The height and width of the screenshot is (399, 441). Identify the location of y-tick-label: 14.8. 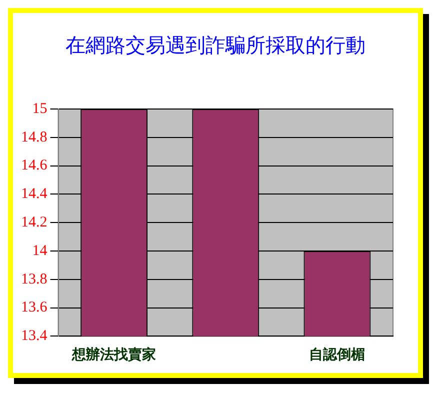
(34, 137).